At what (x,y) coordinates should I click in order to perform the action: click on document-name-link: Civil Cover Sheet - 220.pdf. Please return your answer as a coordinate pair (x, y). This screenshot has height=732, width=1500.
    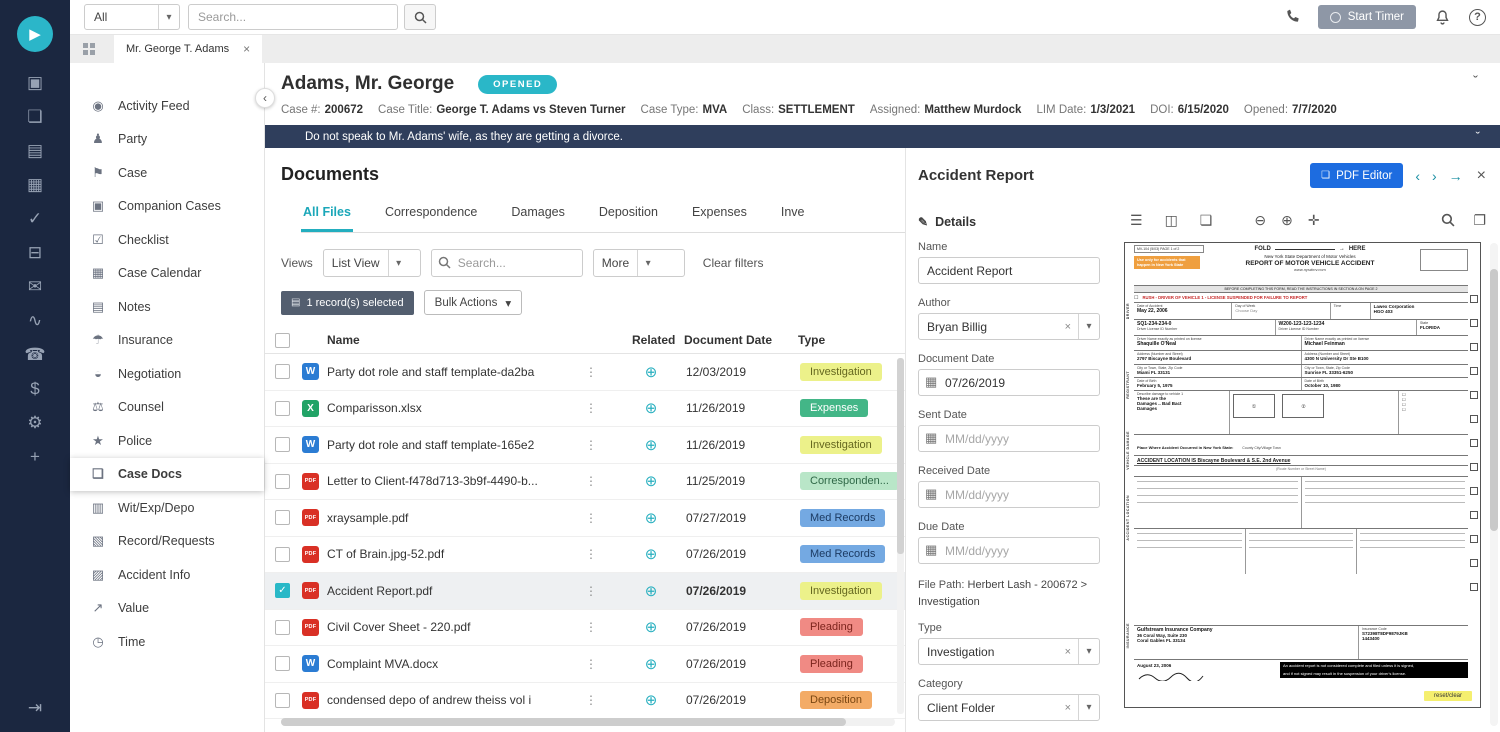
    Looking at the image, I should click on (399, 627).